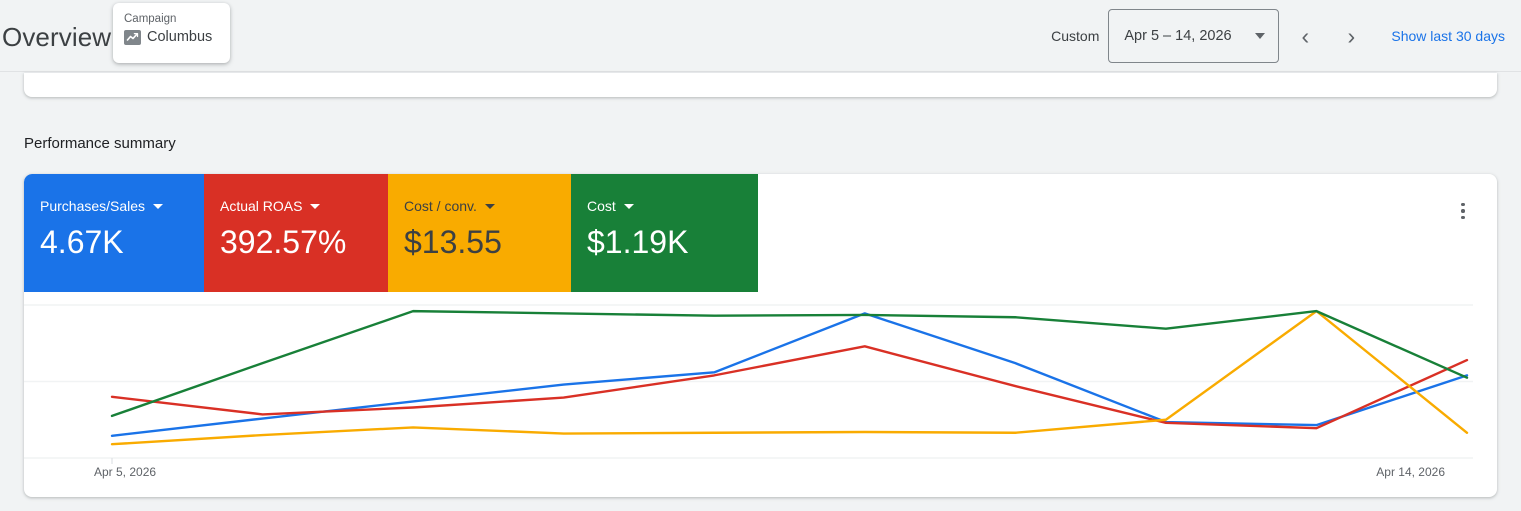 The image size is (1521, 511). What do you see at coordinates (304, 206) in the screenshot?
I see `metric-tile-header-1: Actual ROAS` at bounding box center [304, 206].